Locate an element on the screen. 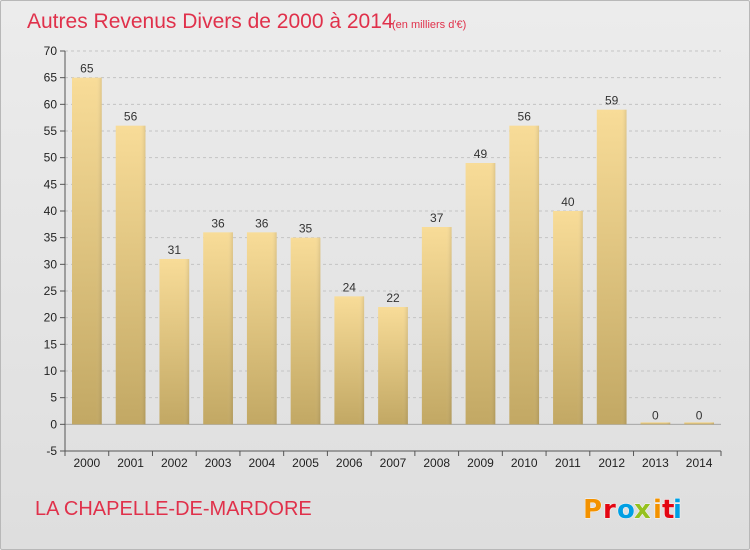 This screenshot has width=750, height=550. x-tick-label: 2007 is located at coordinates (393, 463).